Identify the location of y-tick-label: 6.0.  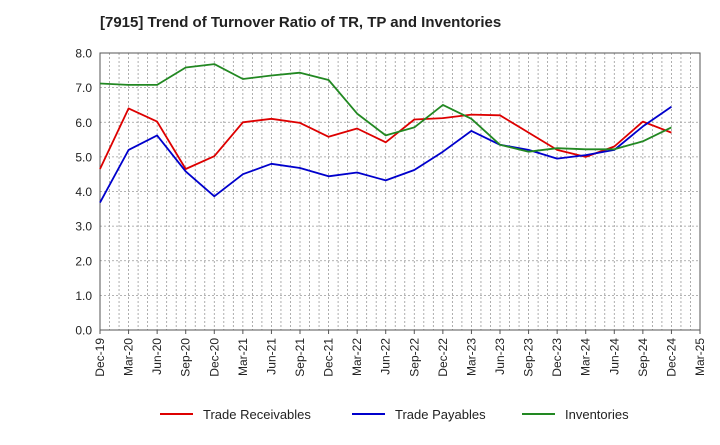
(83, 123).